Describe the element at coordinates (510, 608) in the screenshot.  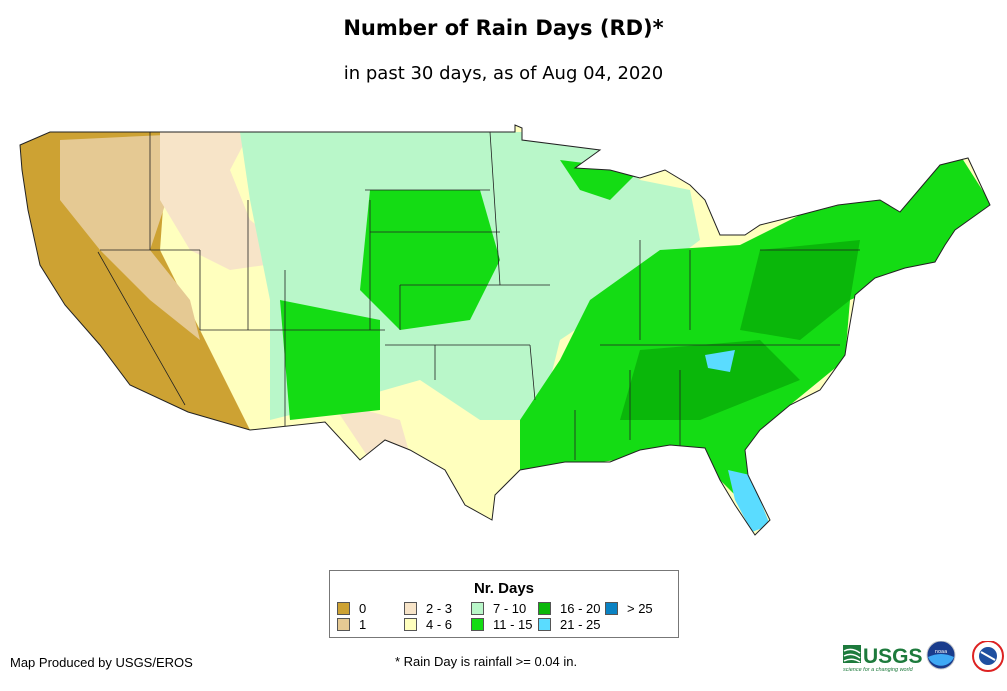
I see `legend-label: 7 - 10` at that location.